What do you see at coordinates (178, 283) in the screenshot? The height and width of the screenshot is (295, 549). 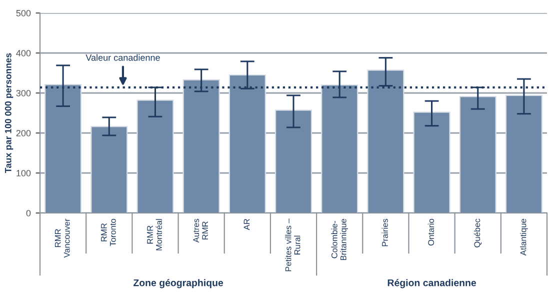 I see `text: Zone géographique` at bounding box center [178, 283].